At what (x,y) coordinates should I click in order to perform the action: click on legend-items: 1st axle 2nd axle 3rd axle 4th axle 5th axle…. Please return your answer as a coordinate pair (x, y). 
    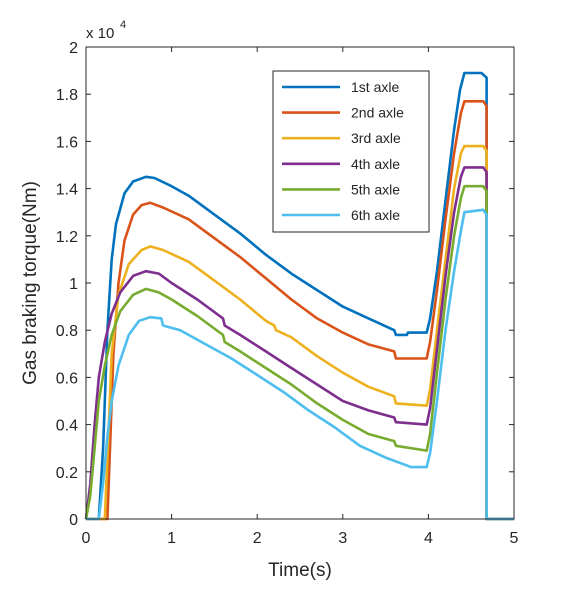
    Looking at the image, I should click on (343, 151).